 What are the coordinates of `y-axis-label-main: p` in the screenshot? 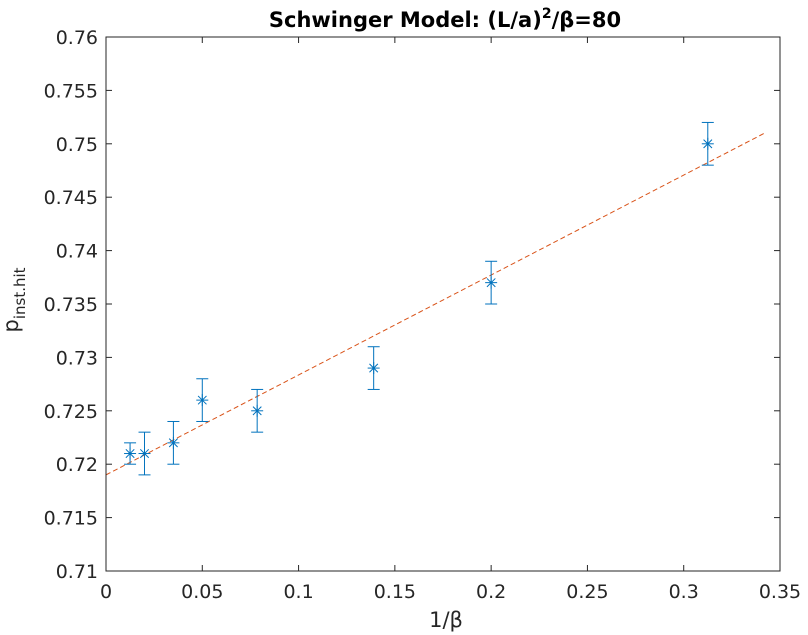 It's located at (11, 325).